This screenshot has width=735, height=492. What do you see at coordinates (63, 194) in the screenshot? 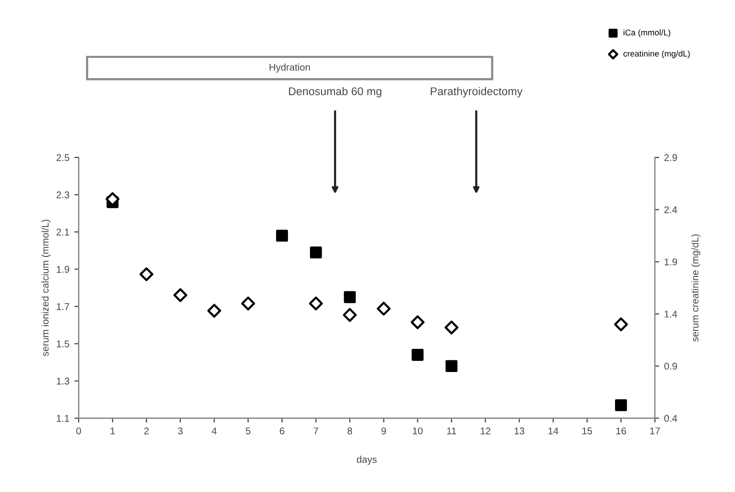
I see `y-tick-label: 2.3` at bounding box center [63, 194].